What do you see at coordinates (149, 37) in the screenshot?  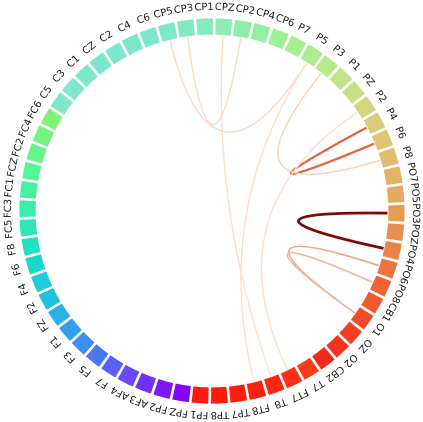 I see `segment-c6` at bounding box center [149, 37].